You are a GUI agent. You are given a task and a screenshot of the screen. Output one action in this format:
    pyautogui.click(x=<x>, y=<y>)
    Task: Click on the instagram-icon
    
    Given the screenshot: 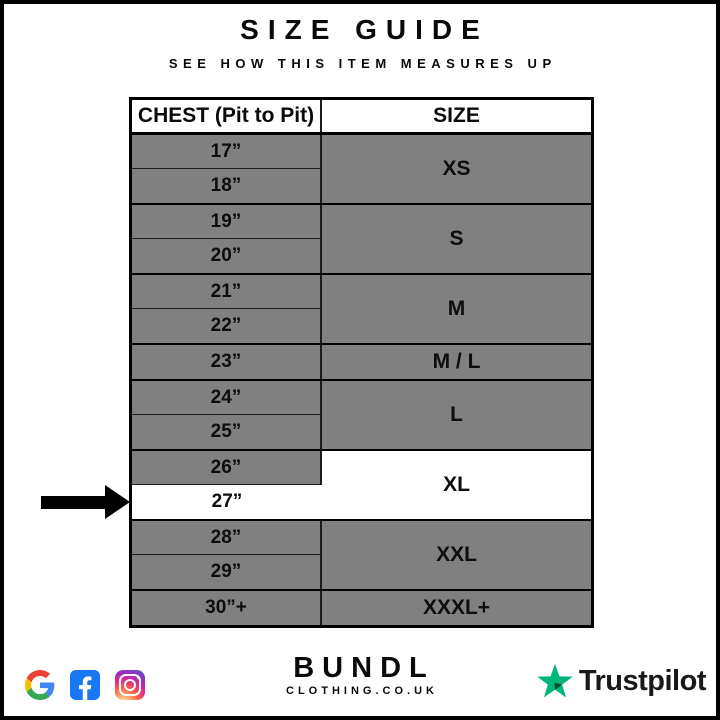 What is the action you would take?
    pyautogui.click(x=130, y=685)
    